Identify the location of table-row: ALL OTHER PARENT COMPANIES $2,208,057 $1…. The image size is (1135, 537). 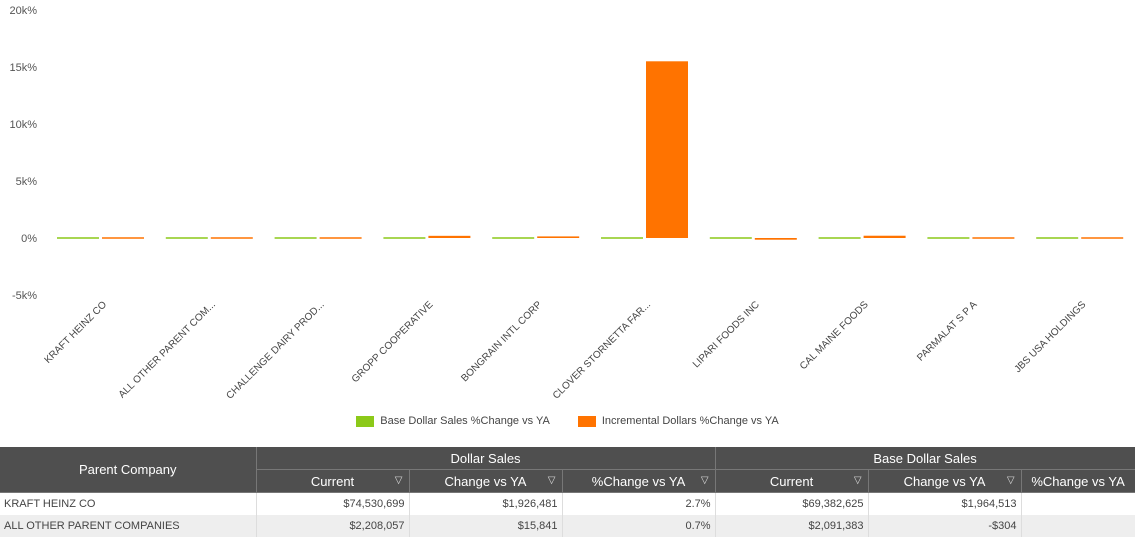
(567, 526).